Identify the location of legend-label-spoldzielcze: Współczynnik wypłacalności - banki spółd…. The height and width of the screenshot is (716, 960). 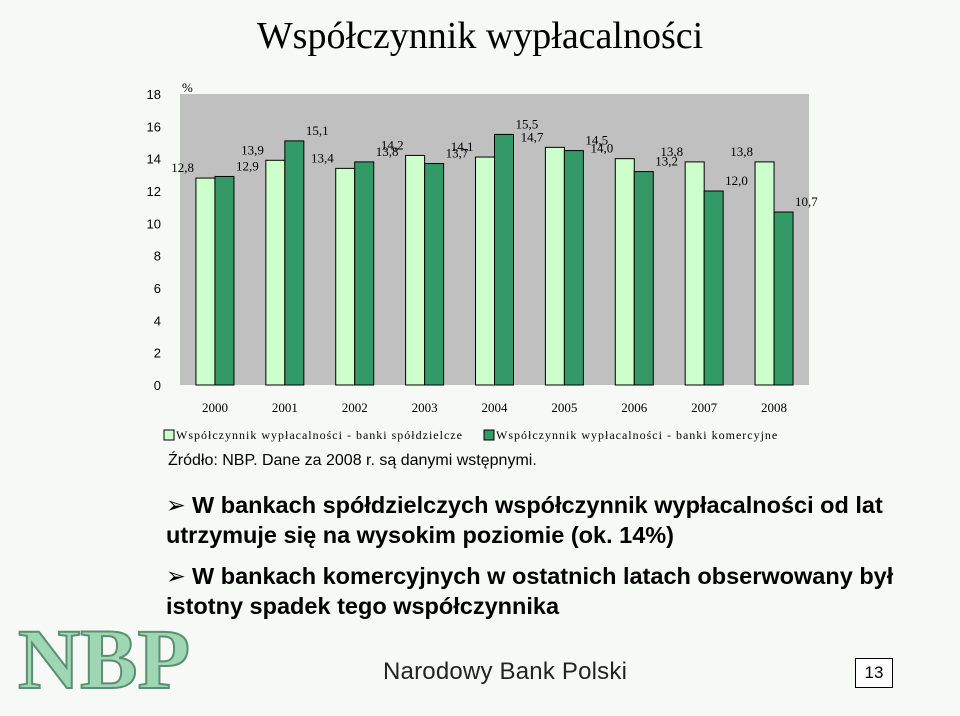
(319, 435).